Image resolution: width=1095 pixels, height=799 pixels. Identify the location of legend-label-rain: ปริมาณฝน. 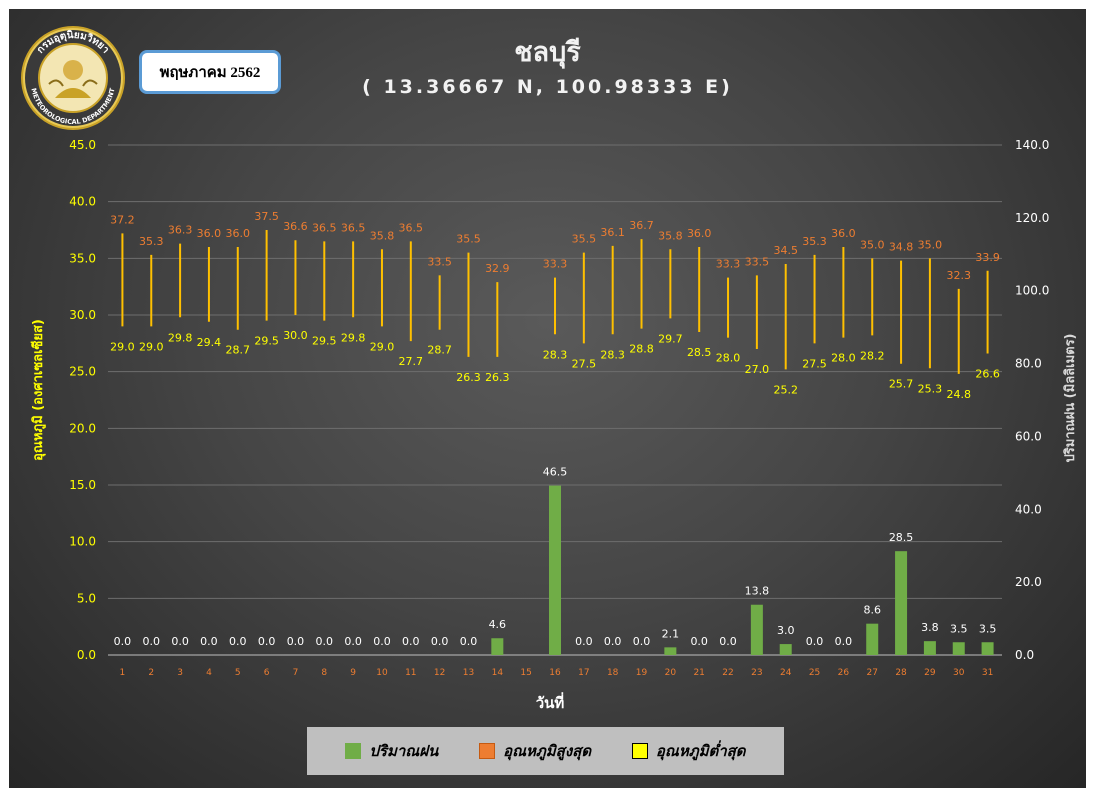
(404, 751).